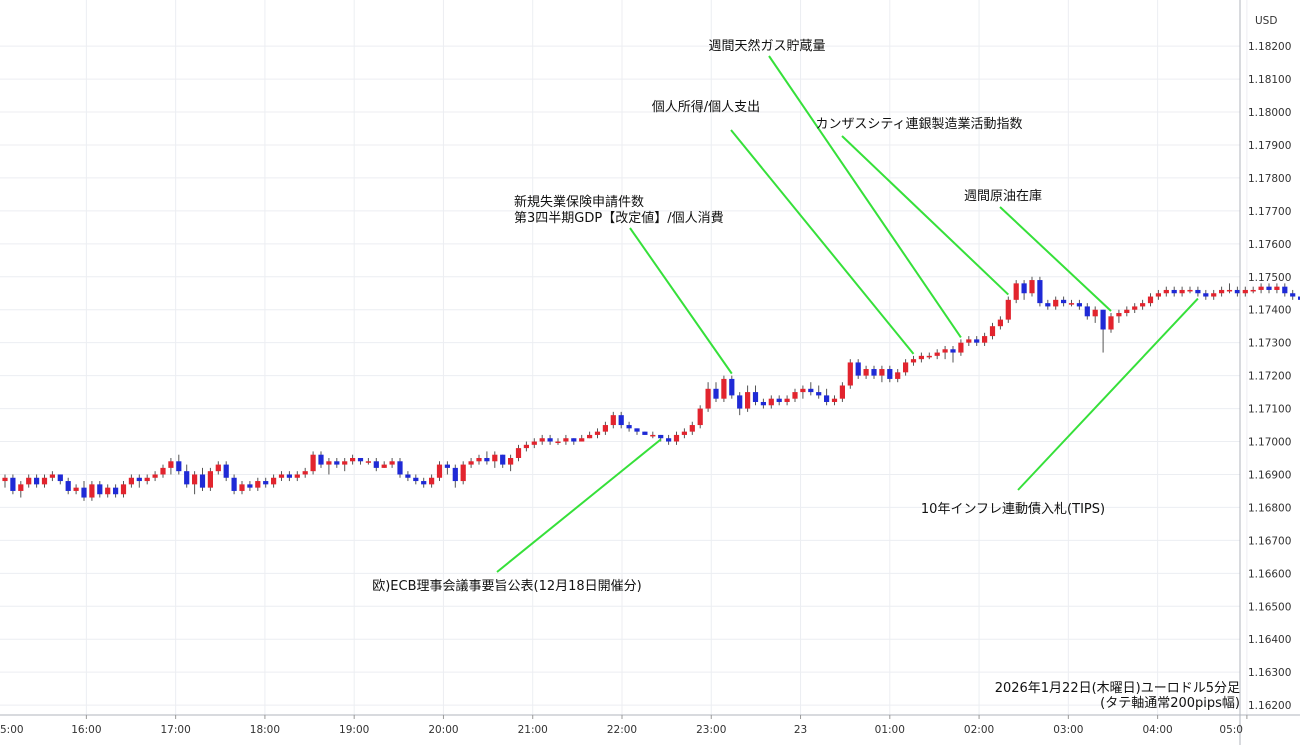 The height and width of the screenshot is (749, 1300). Describe the element at coordinates (1170, 703) in the screenshot. I see `chart-caption-line2: (タテ軸通常200pips幅)` at that location.